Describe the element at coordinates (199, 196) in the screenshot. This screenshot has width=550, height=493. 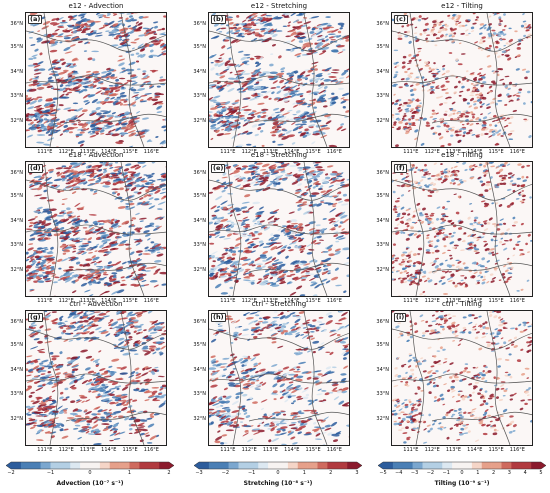
I see `lat-tick-label: 35°N` at that location.